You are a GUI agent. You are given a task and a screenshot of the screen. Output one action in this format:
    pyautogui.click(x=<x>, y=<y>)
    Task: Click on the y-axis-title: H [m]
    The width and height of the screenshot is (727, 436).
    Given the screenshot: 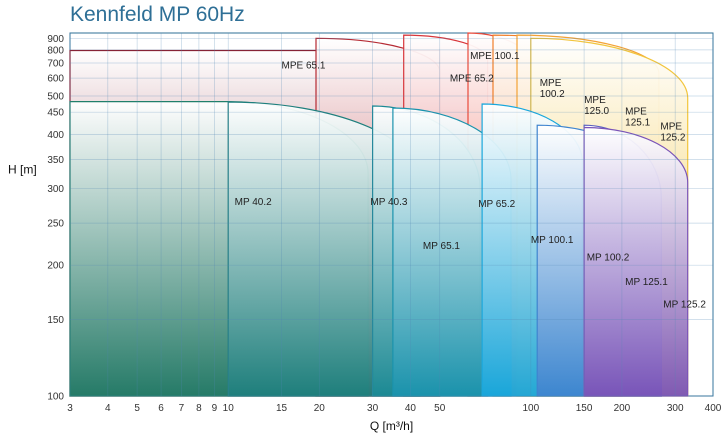 What is the action you would take?
    pyautogui.click(x=22, y=170)
    